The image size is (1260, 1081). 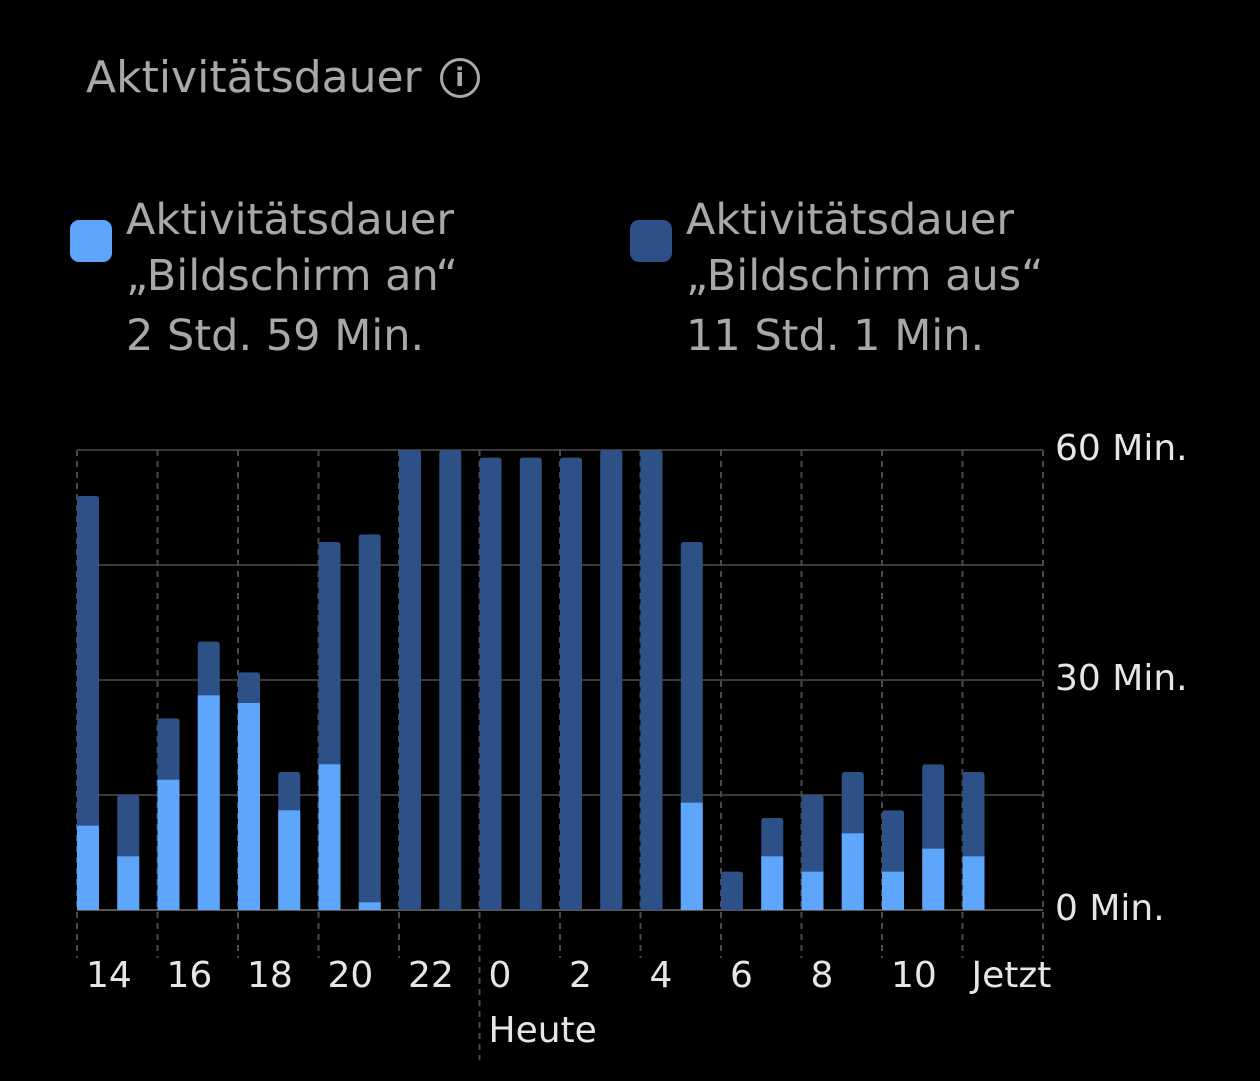 I want to click on x-tick-label: 2, so click(x=580, y=975).